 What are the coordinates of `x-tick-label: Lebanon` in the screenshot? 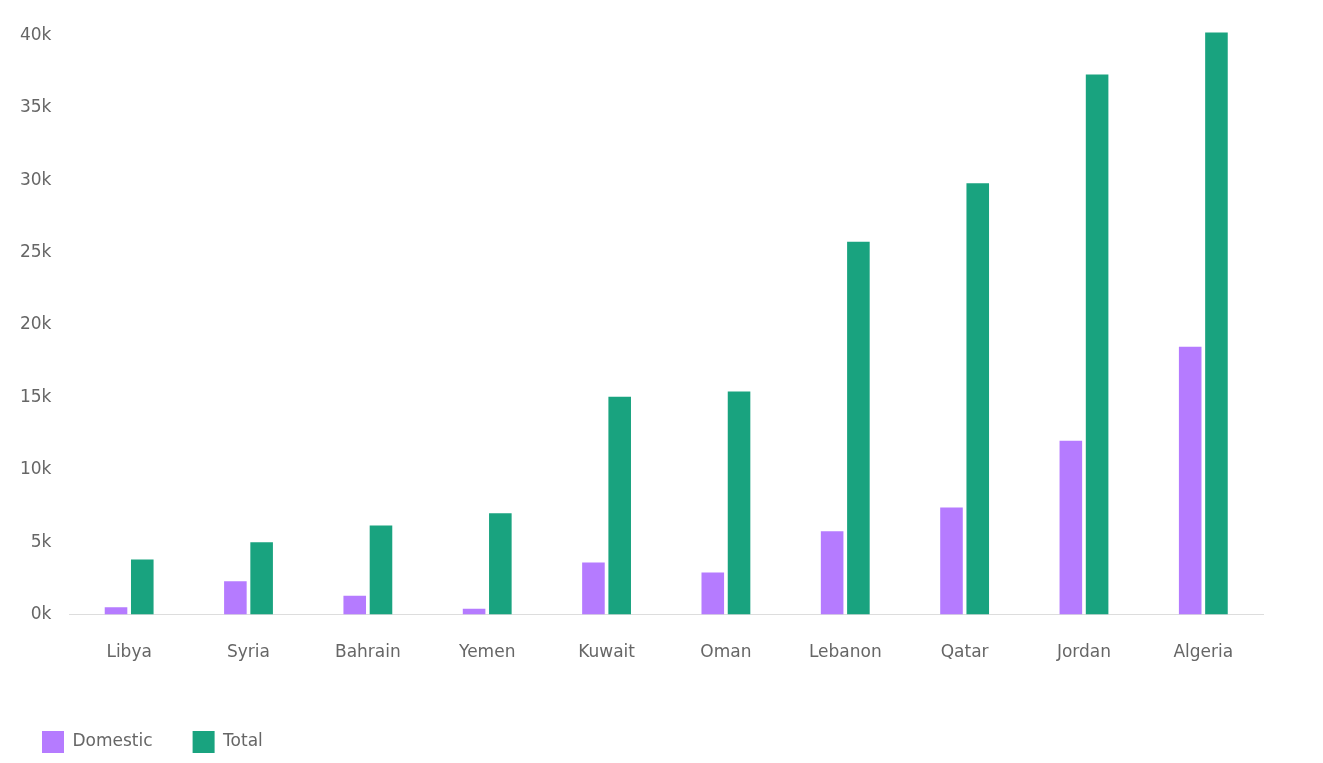 It's located at (845, 651).